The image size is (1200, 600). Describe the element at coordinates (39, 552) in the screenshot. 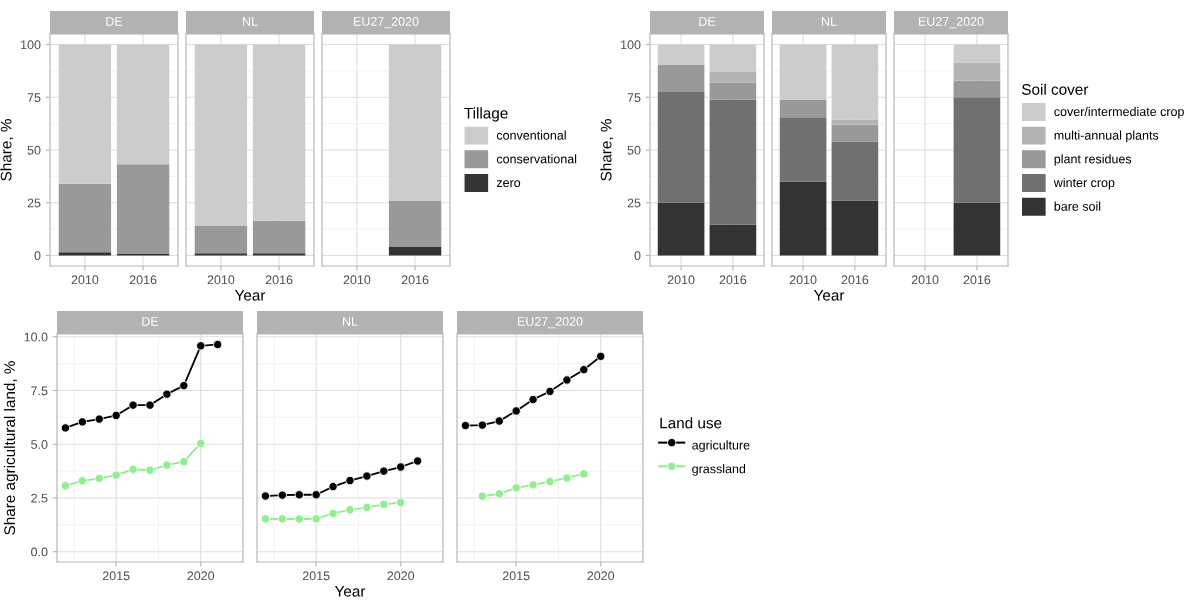

I see `y-tick-label: 0.0` at that location.